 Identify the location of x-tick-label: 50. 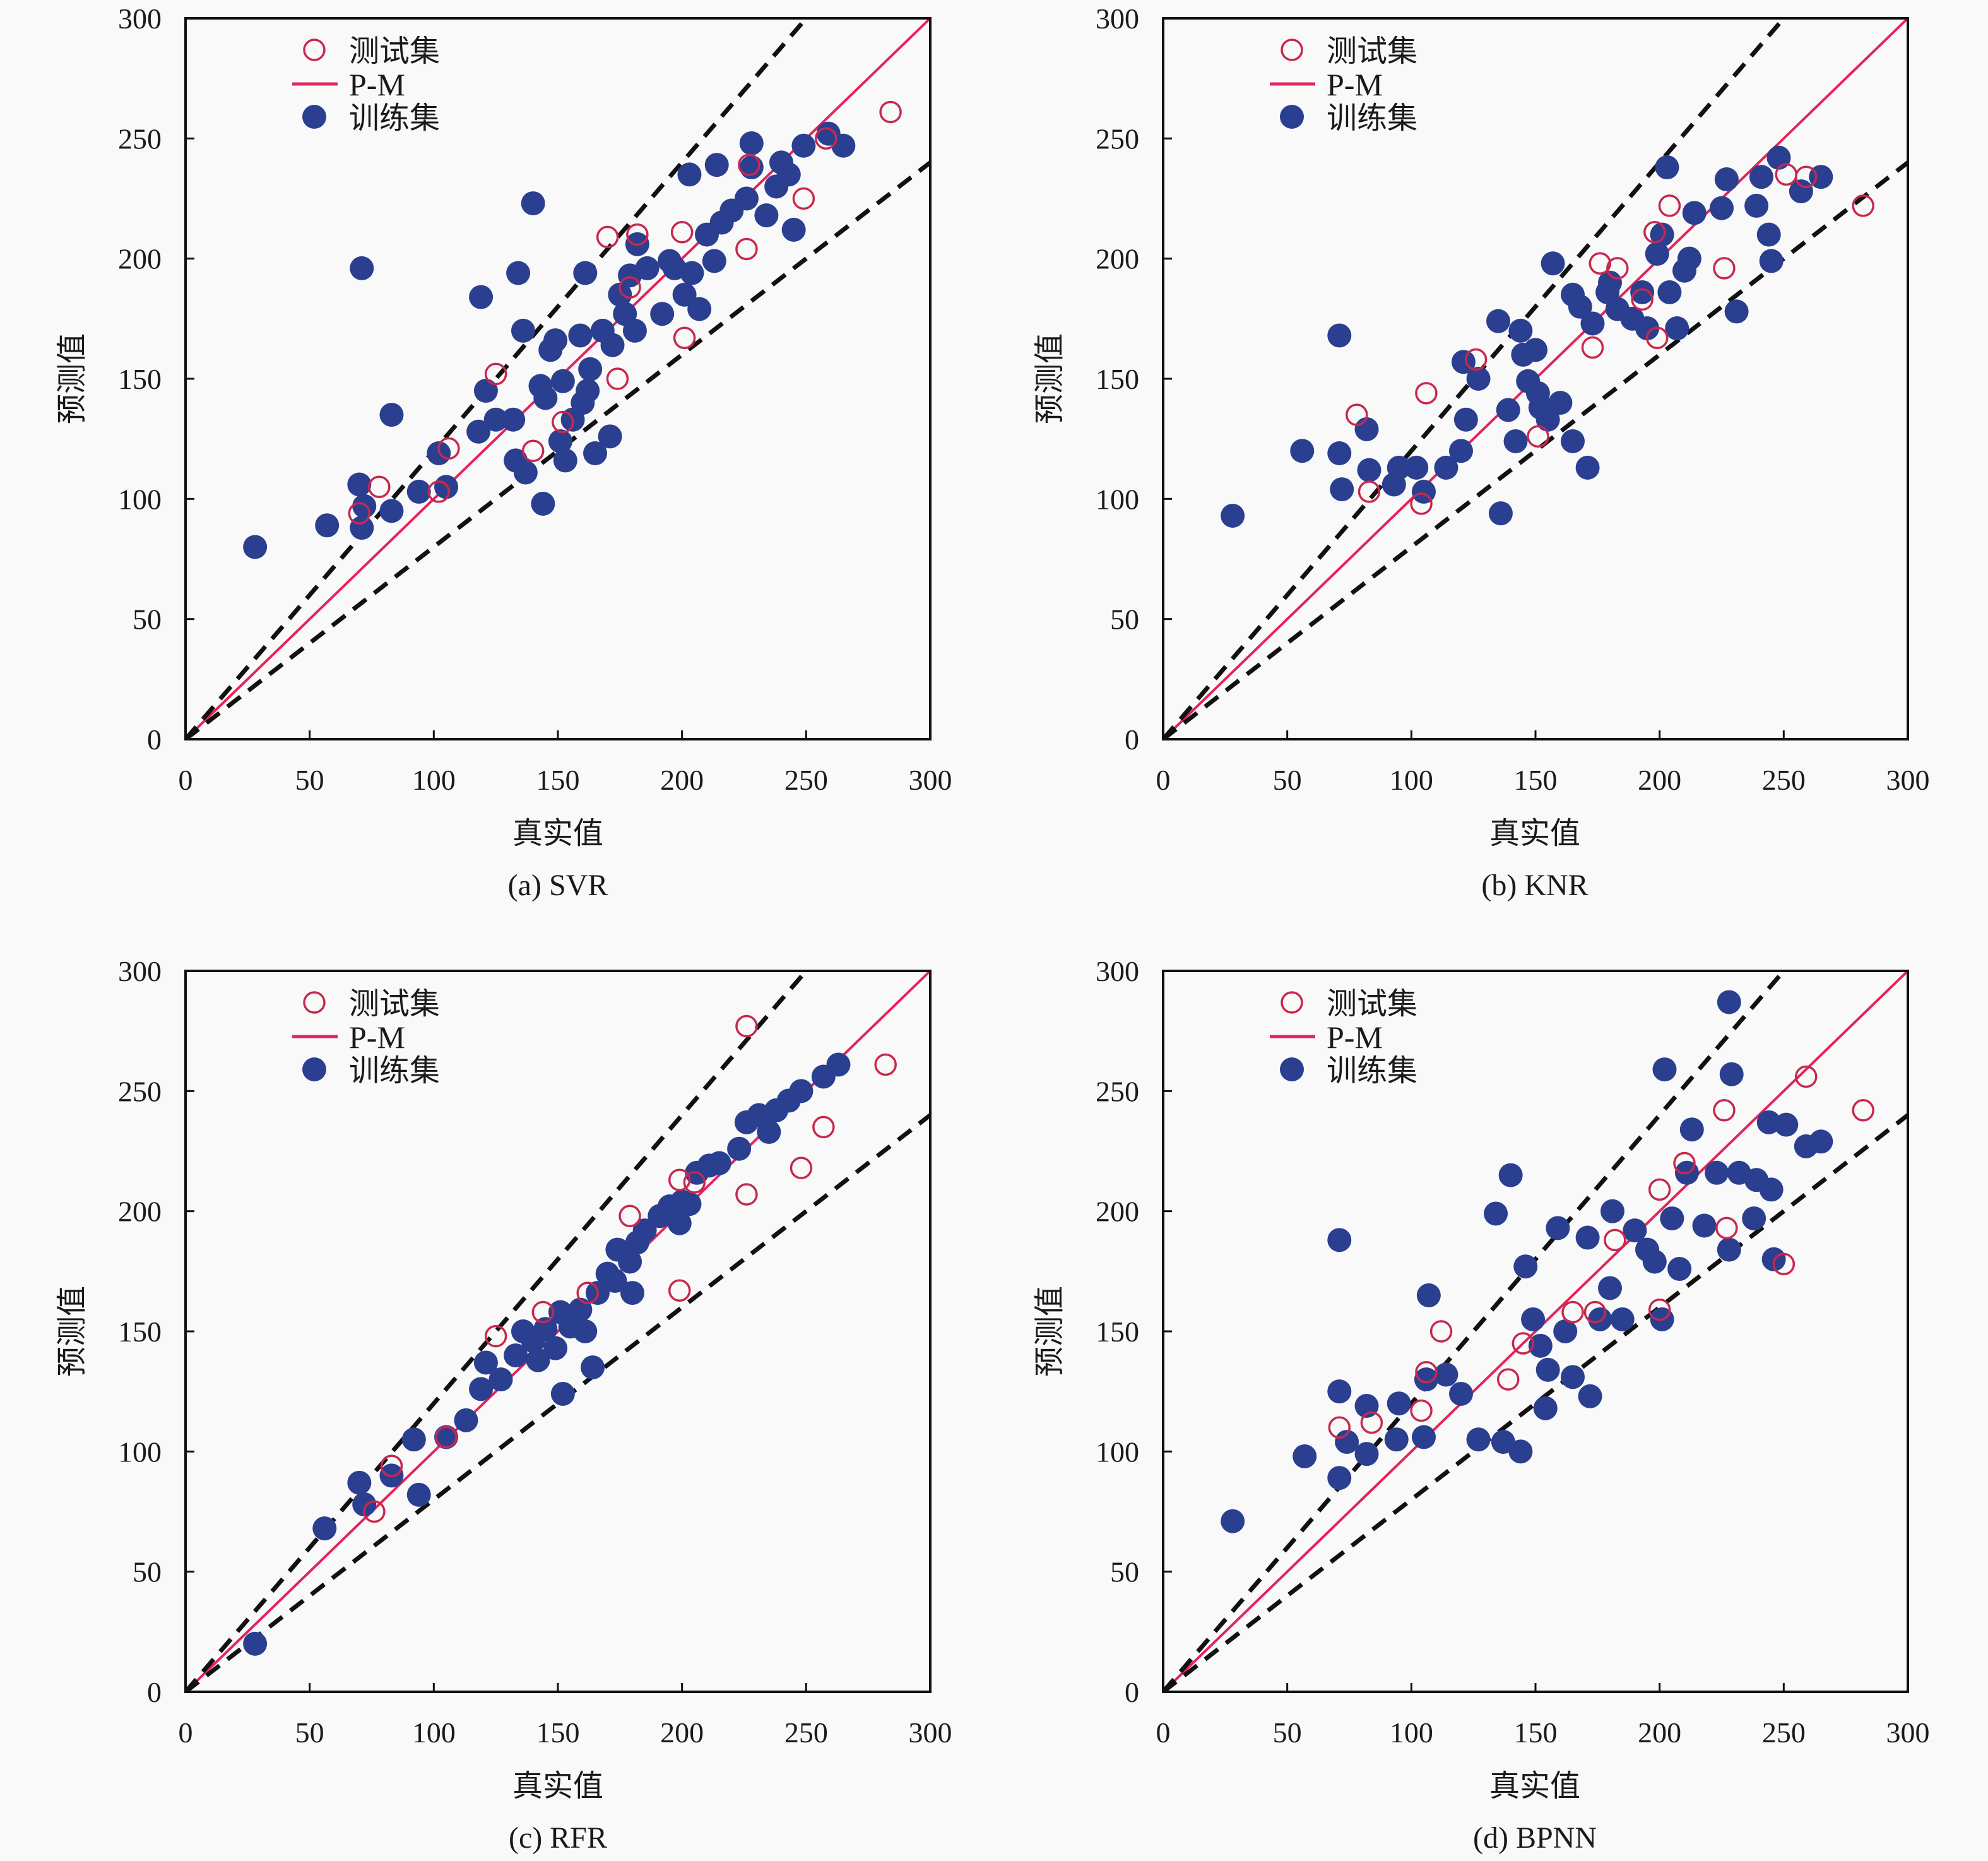
(1287, 1733).